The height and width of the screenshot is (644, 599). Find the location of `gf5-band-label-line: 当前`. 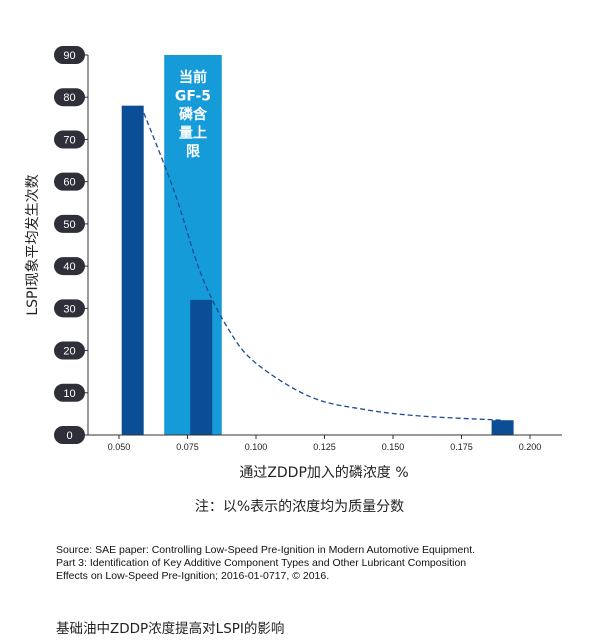

gf5-band-label-line: 当前 is located at coordinates (193, 77).